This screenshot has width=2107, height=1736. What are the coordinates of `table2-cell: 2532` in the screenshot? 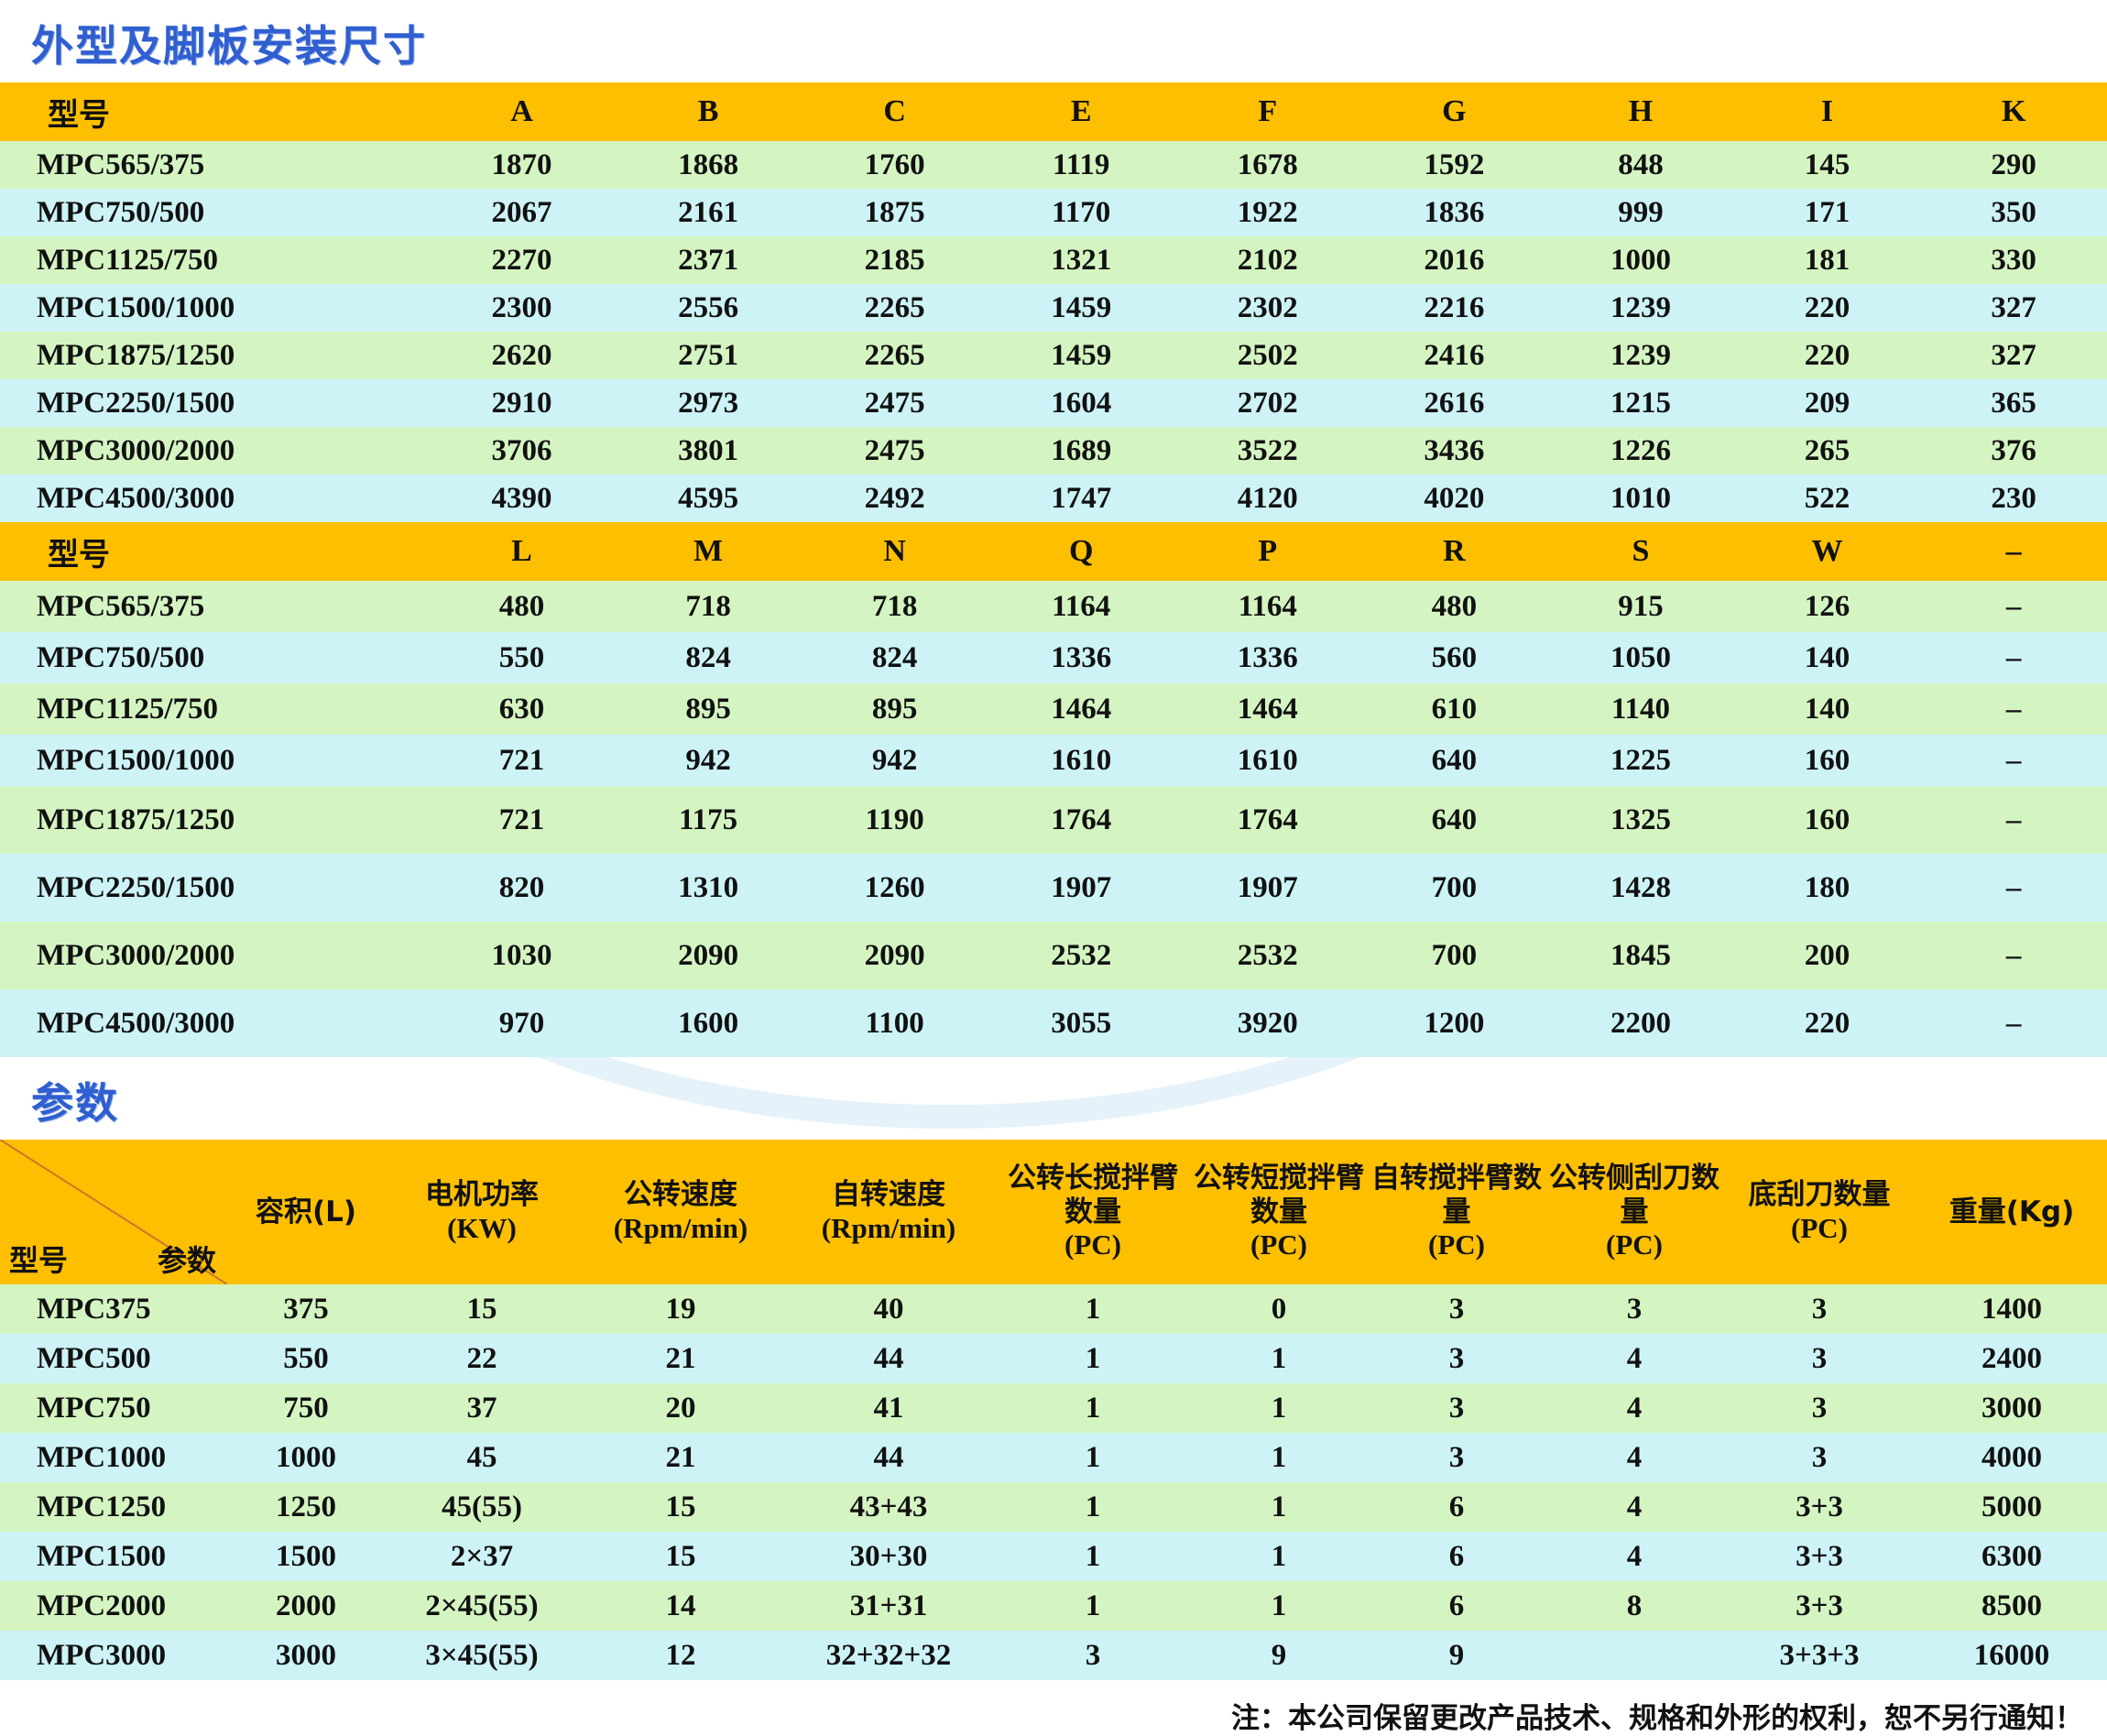 It's located at (1081, 956).